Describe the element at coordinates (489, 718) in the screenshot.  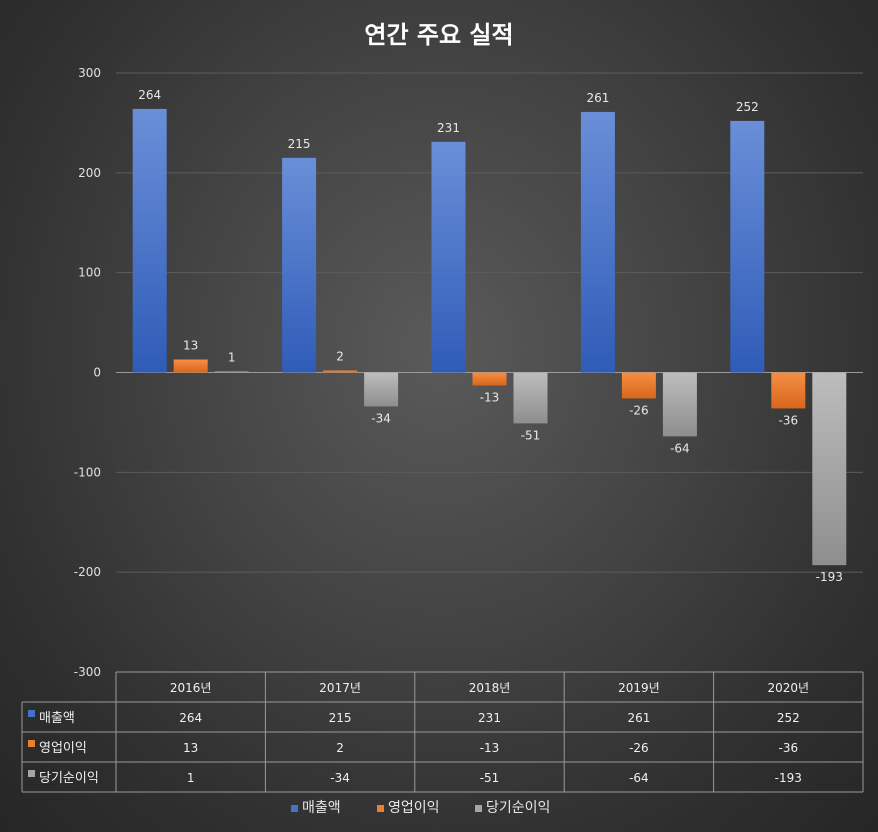
I see `table-cell: 231` at that location.